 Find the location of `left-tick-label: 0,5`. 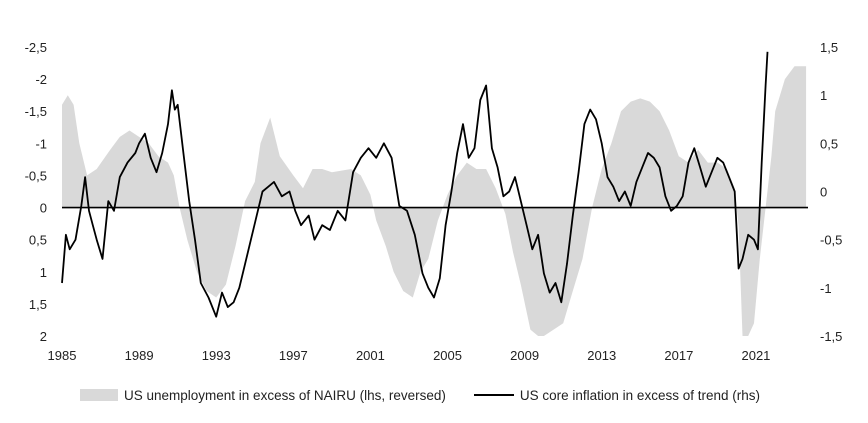

left-tick-label: 0,5 is located at coordinates (38, 240).